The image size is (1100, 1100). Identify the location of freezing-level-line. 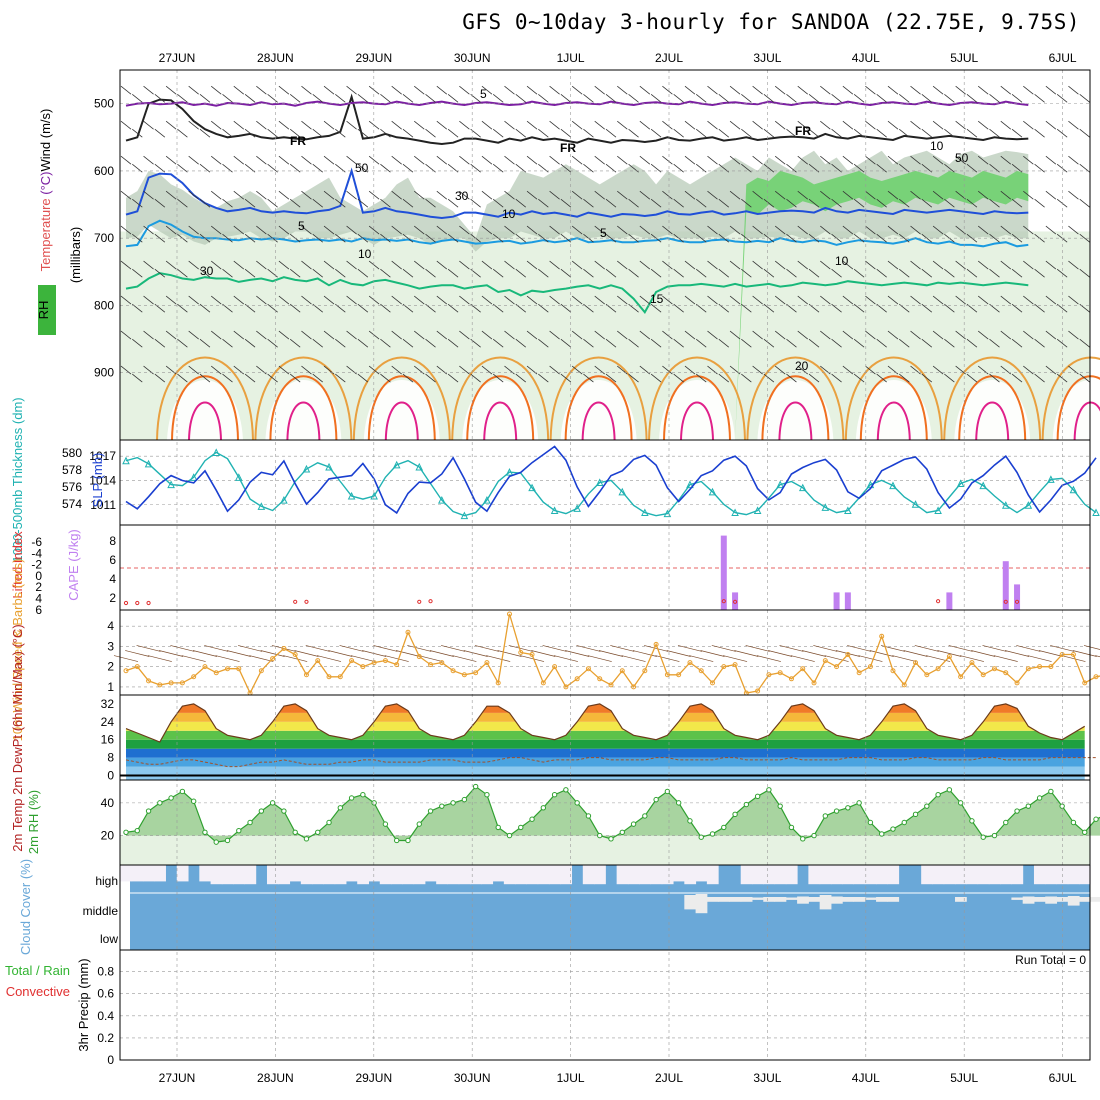
(577, 119).